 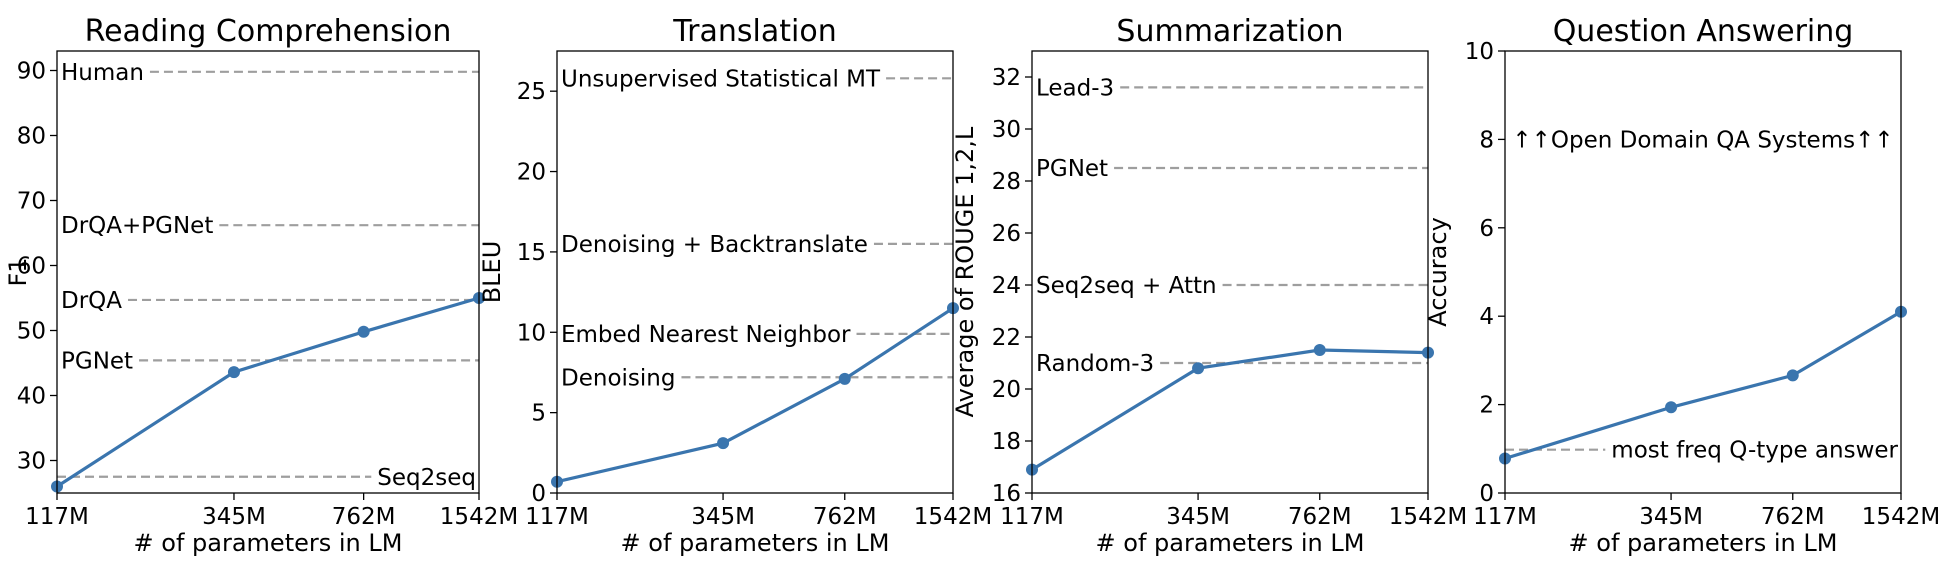 I want to click on panel-title: Reading Comprehension, so click(x=268, y=31).